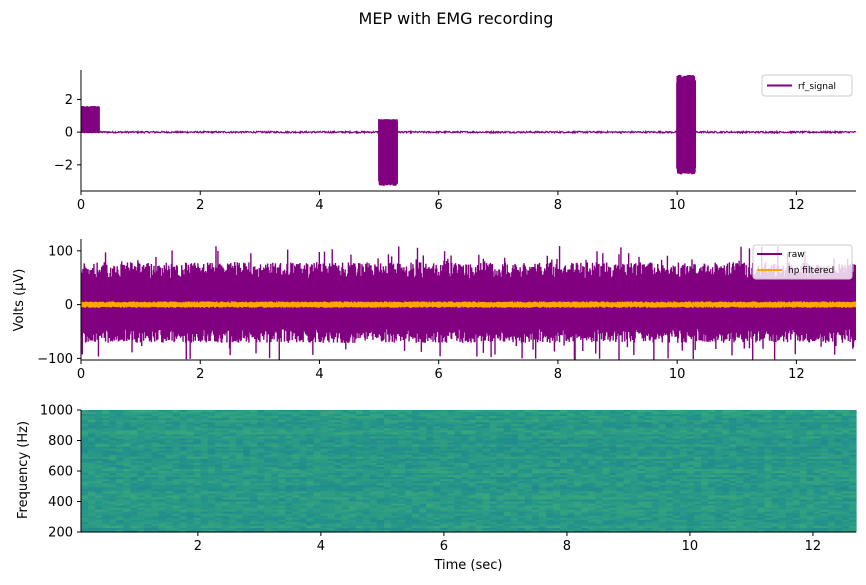 The width and height of the screenshot is (866, 585). Describe the element at coordinates (69, 100) in the screenshot. I see `y-tick-label: 2` at that location.